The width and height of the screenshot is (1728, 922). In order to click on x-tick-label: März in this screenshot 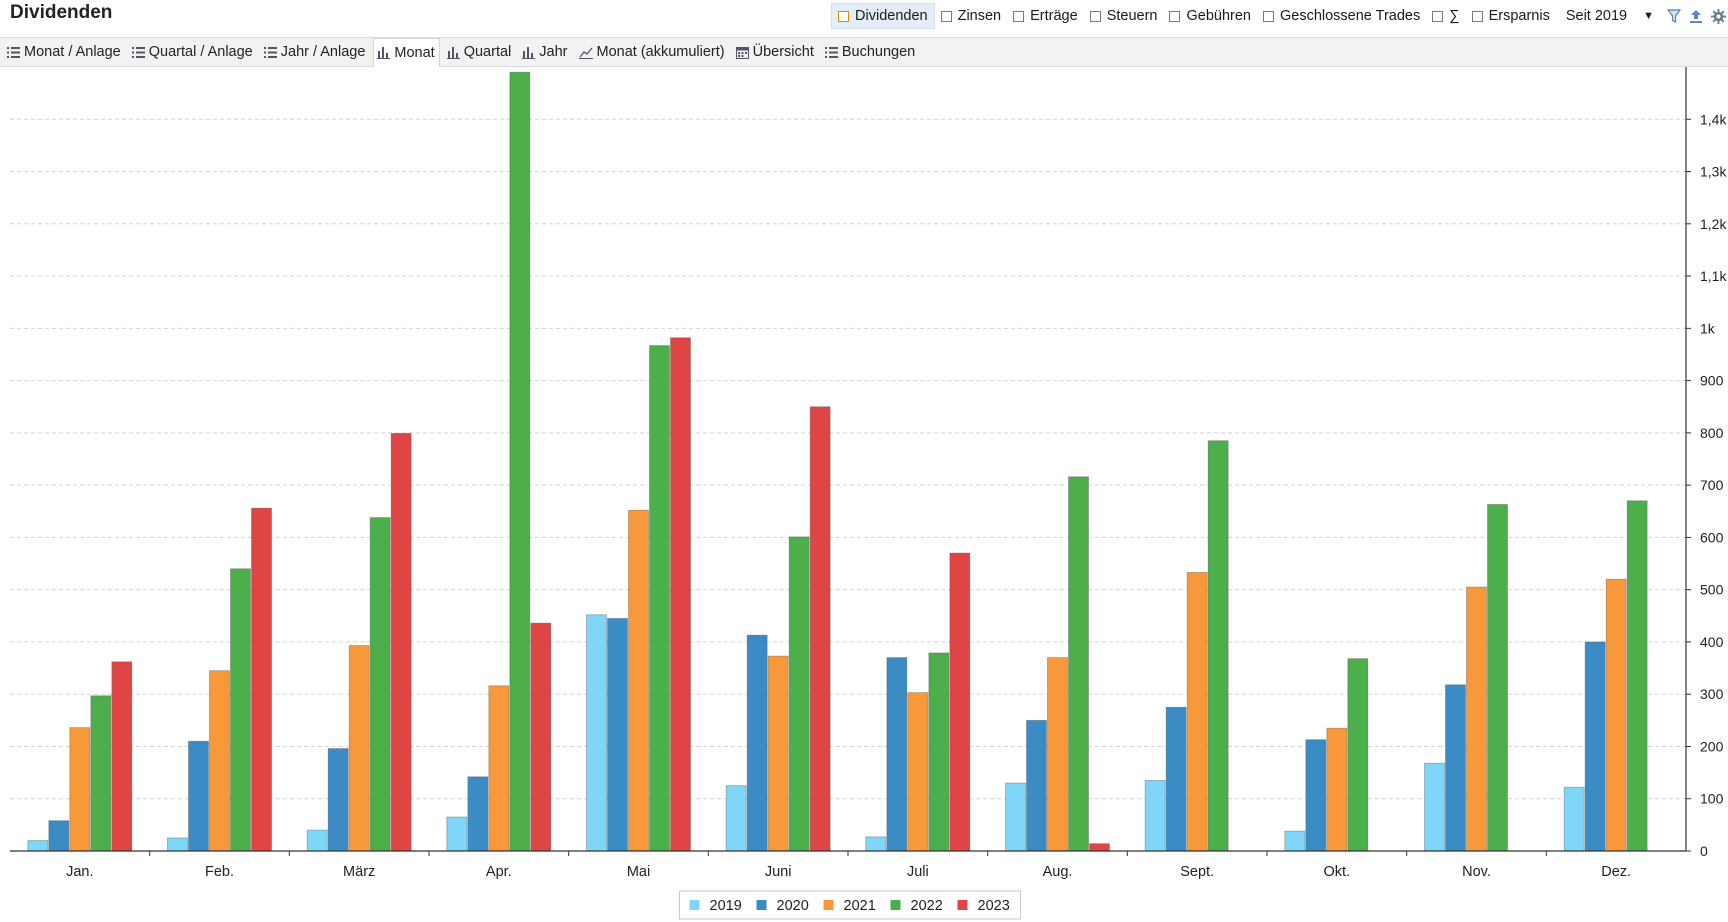, I will do `click(359, 872)`.